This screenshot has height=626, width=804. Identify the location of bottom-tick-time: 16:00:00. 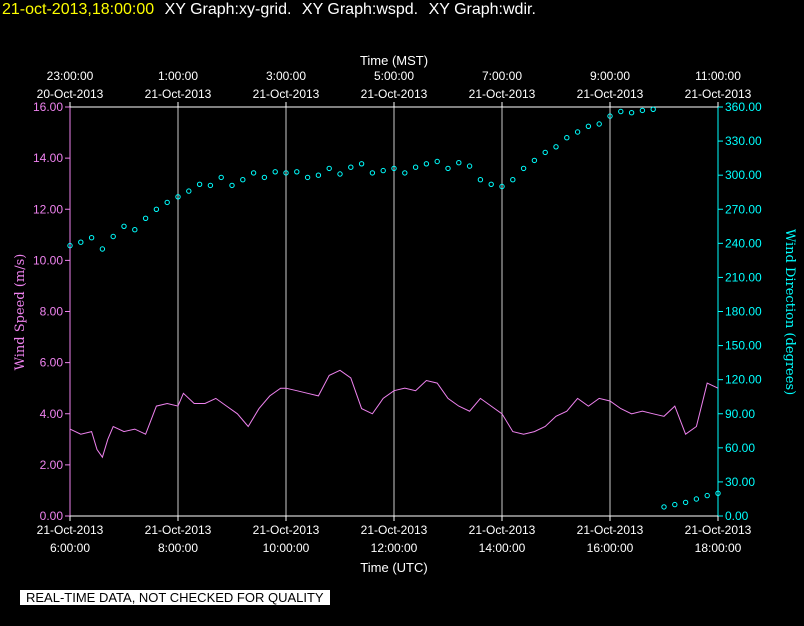
(610, 548).